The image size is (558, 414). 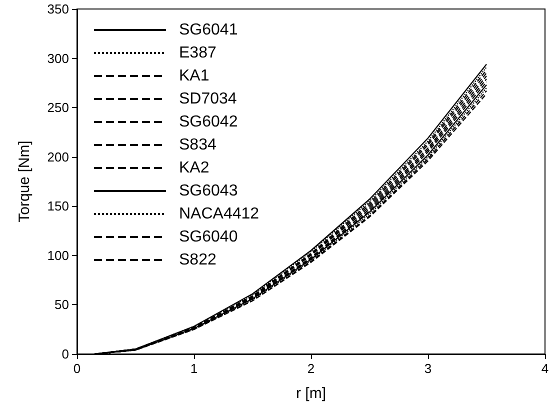 What do you see at coordinates (58, 108) in the screenshot?
I see `y-tick-label: 250` at bounding box center [58, 108].